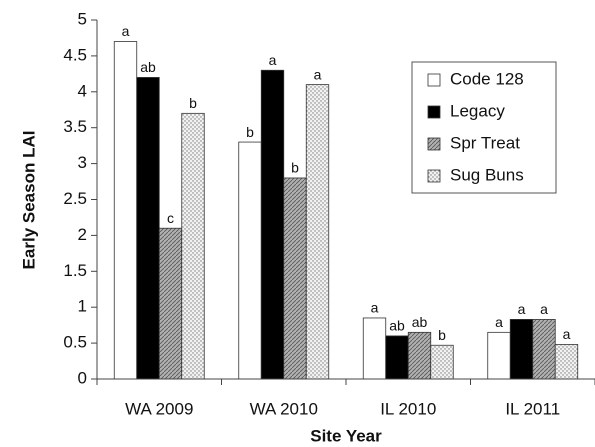 The height and width of the screenshot is (447, 595). What do you see at coordinates (82, 18) in the screenshot?
I see `y-tick-label: 5` at bounding box center [82, 18].